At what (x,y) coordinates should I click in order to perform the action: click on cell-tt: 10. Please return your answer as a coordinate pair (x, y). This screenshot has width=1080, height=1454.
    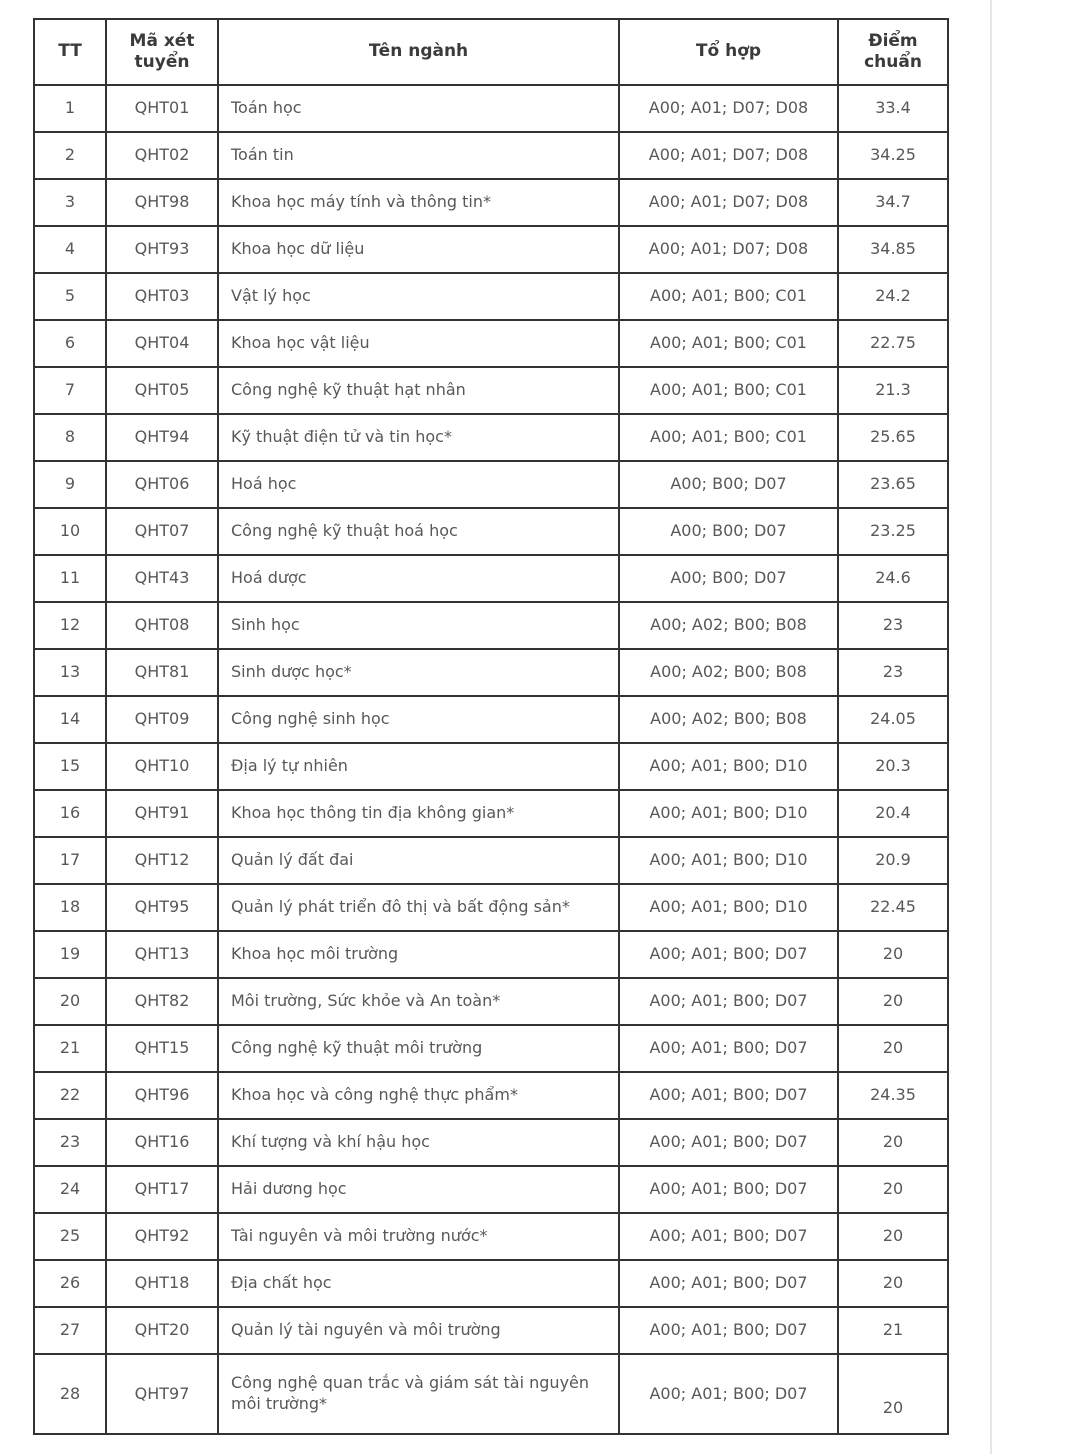
    Looking at the image, I should click on (70, 531).